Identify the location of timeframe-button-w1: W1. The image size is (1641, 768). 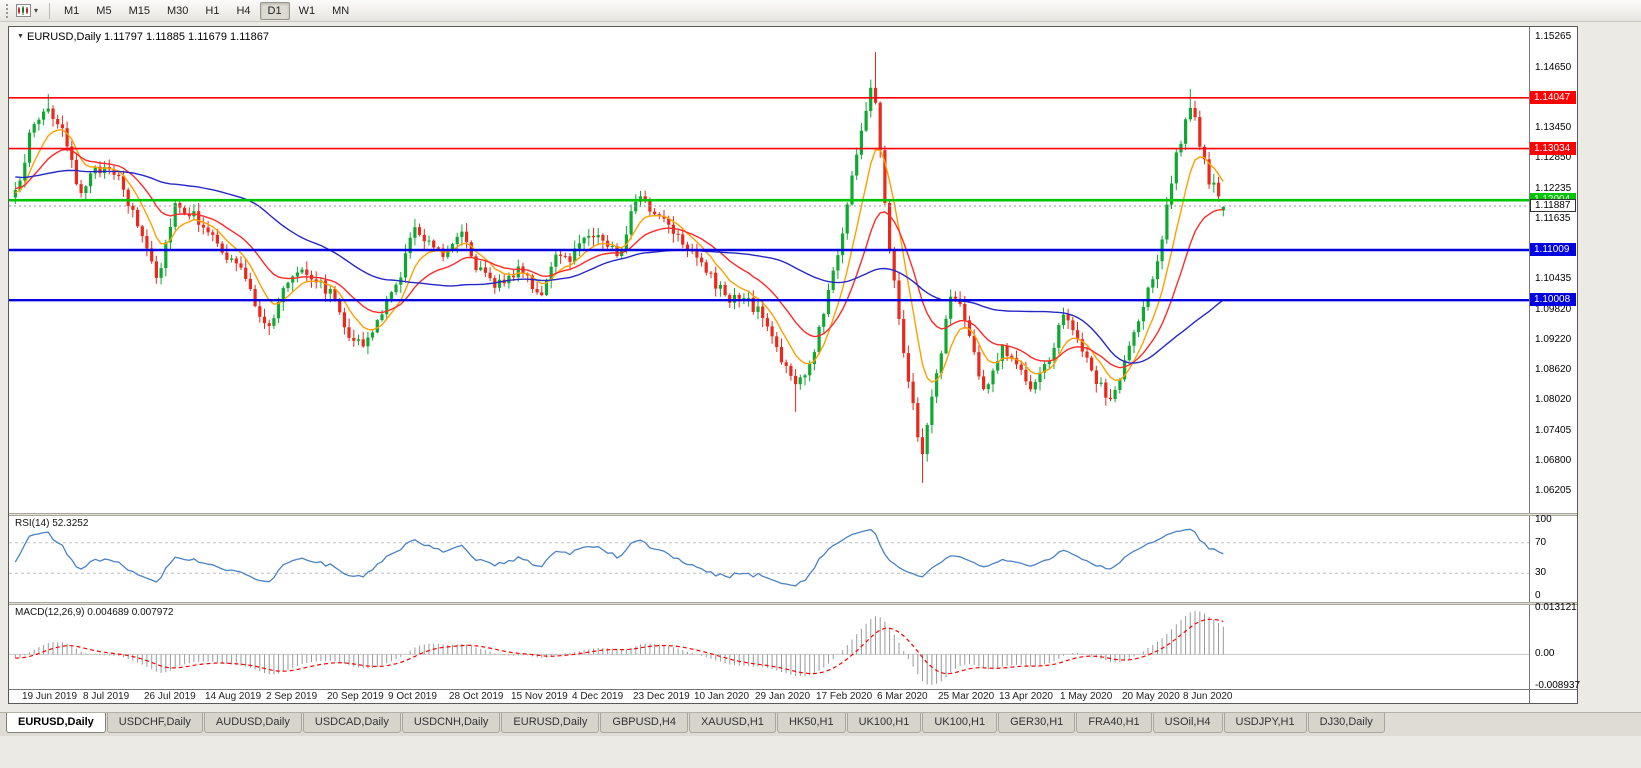
(307, 11).